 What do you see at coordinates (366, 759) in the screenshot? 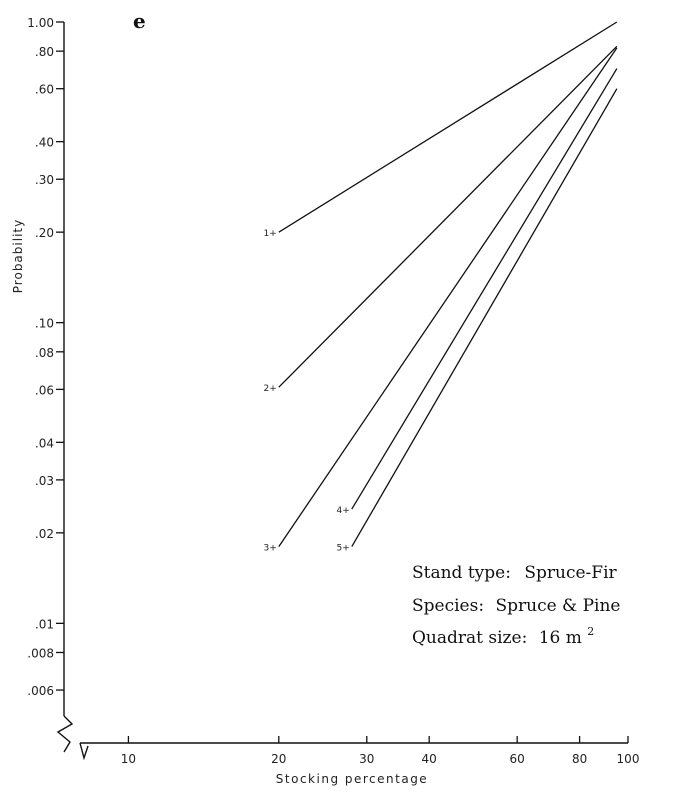
I see `x-tick-label: 30` at bounding box center [366, 759].